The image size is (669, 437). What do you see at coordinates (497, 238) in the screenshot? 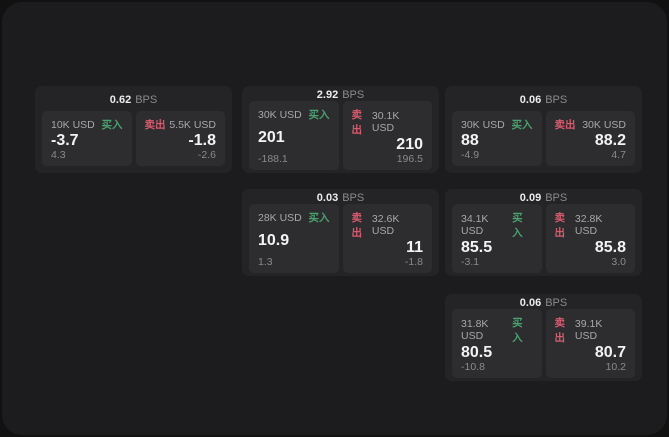
I see `buy-quote-button: 34.1K USD 买入 85.5 -3.1` at bounding box center [497, 238].